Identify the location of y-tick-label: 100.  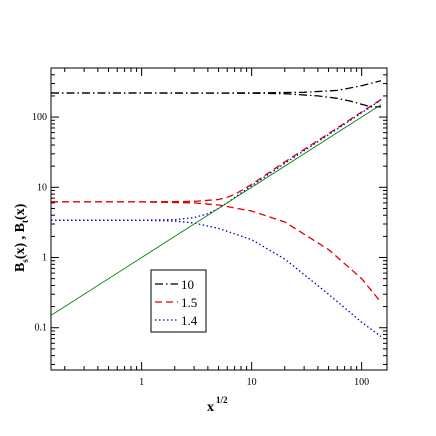
(39, 117).